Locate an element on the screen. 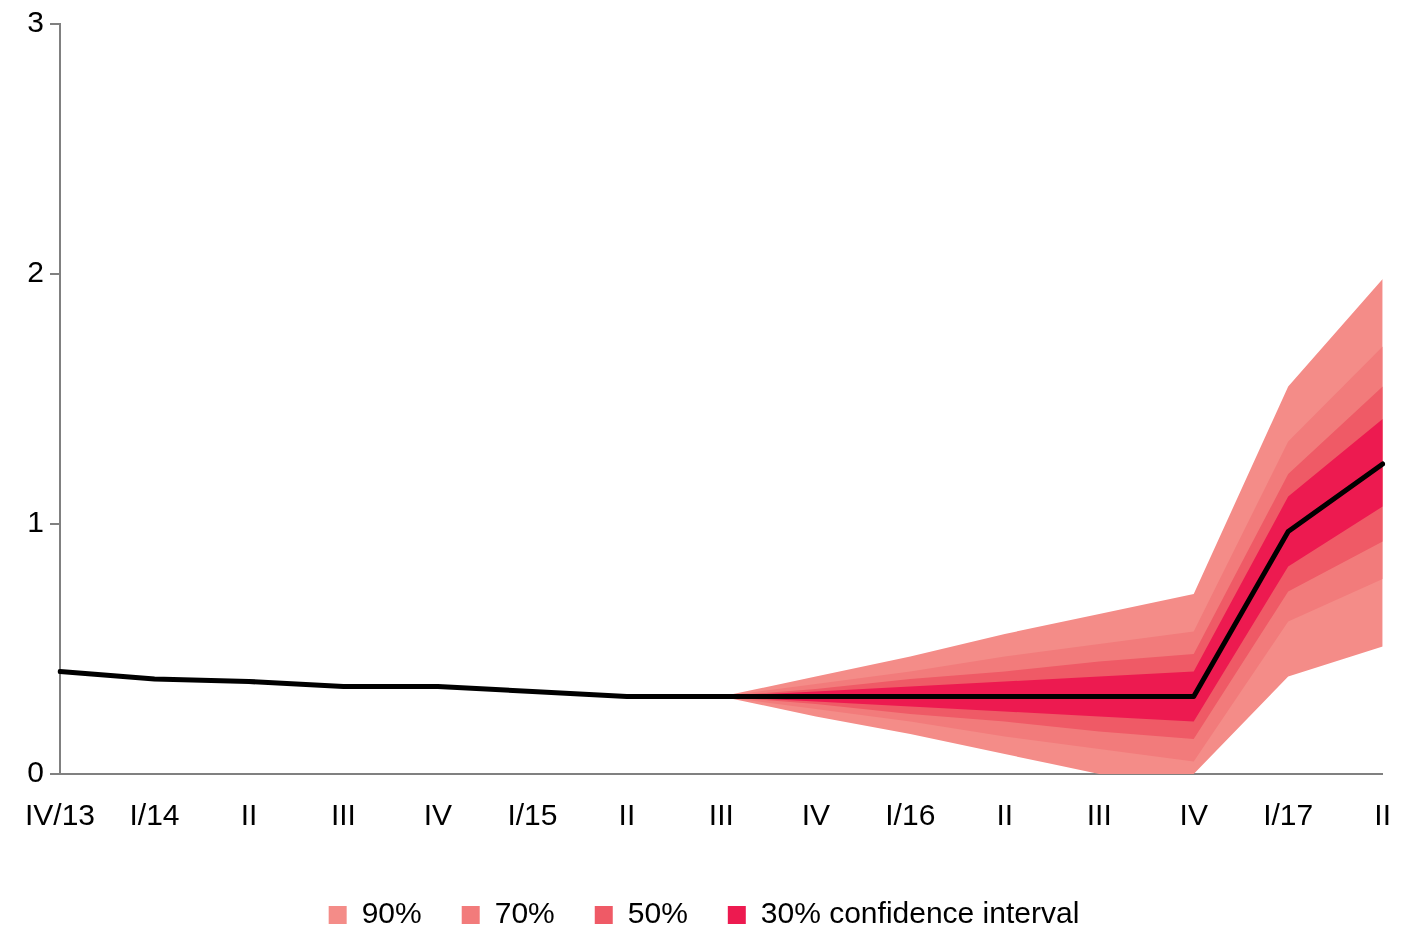 The image size is (1416, 940). y-tick-label: 3 is located at coordinates (36, 22).